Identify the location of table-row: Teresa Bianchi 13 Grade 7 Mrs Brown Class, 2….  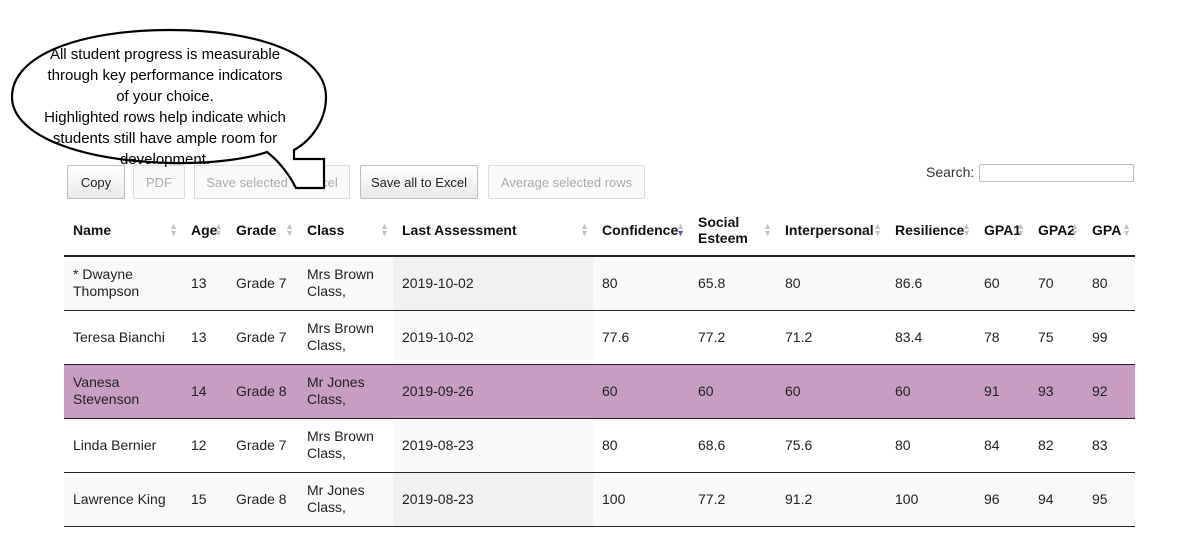
(599, 337).